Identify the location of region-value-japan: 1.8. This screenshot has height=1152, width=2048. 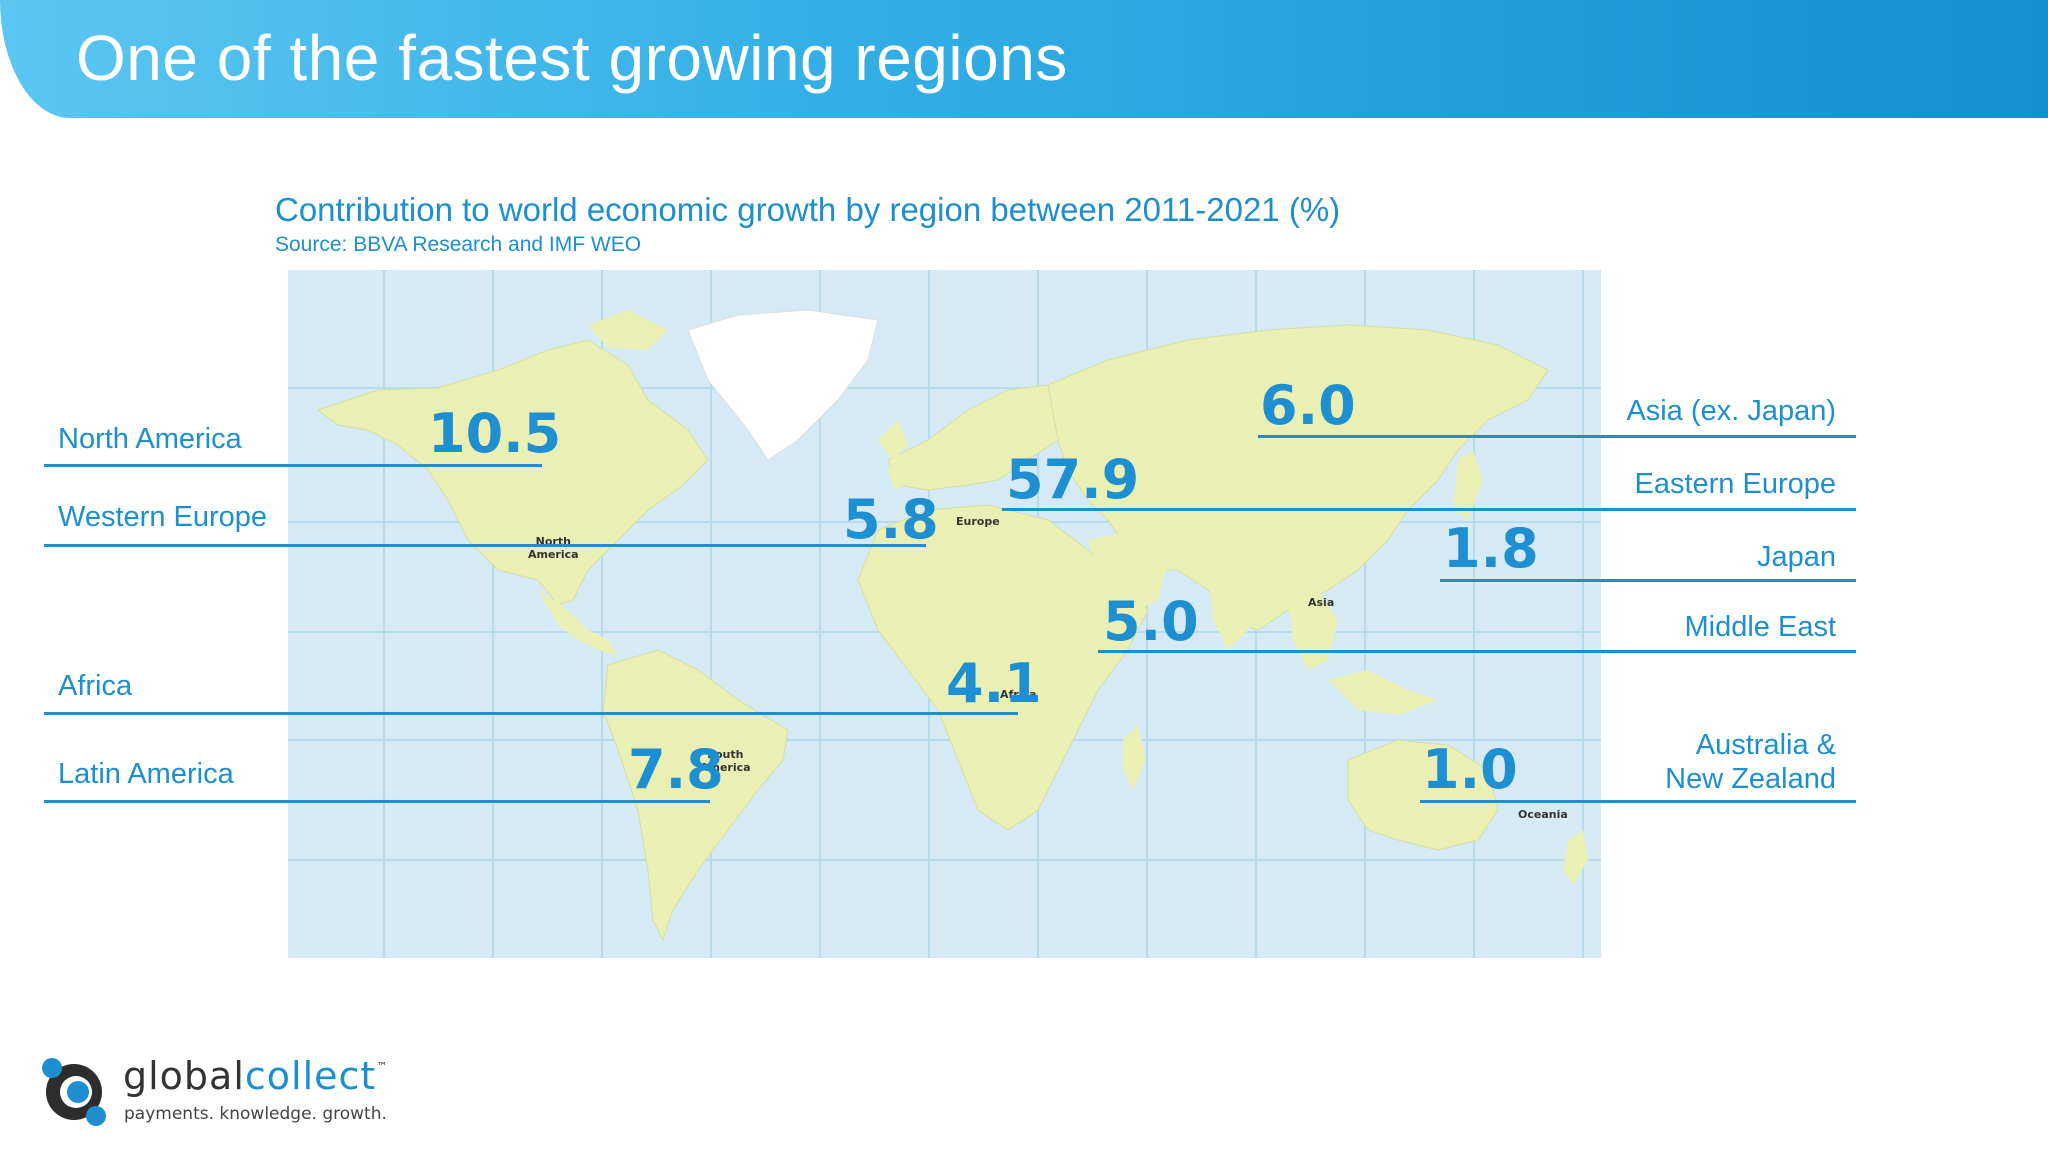
(1491, 548).